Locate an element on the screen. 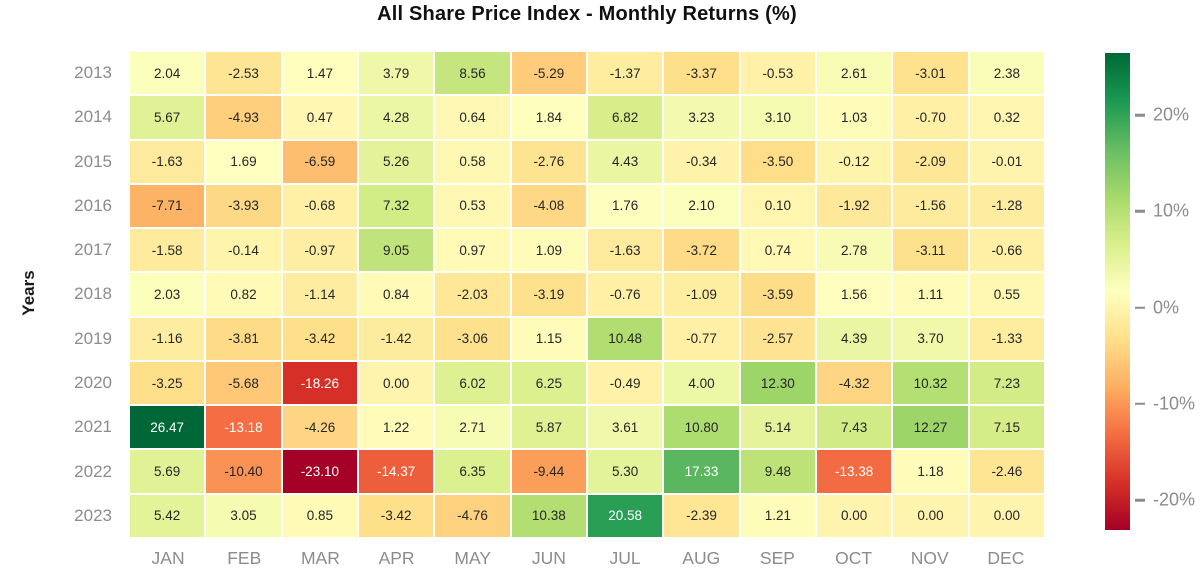 This screenshot has height=581, width=1200. y-tick-label: 2020 is located at coordinates (93, 383).